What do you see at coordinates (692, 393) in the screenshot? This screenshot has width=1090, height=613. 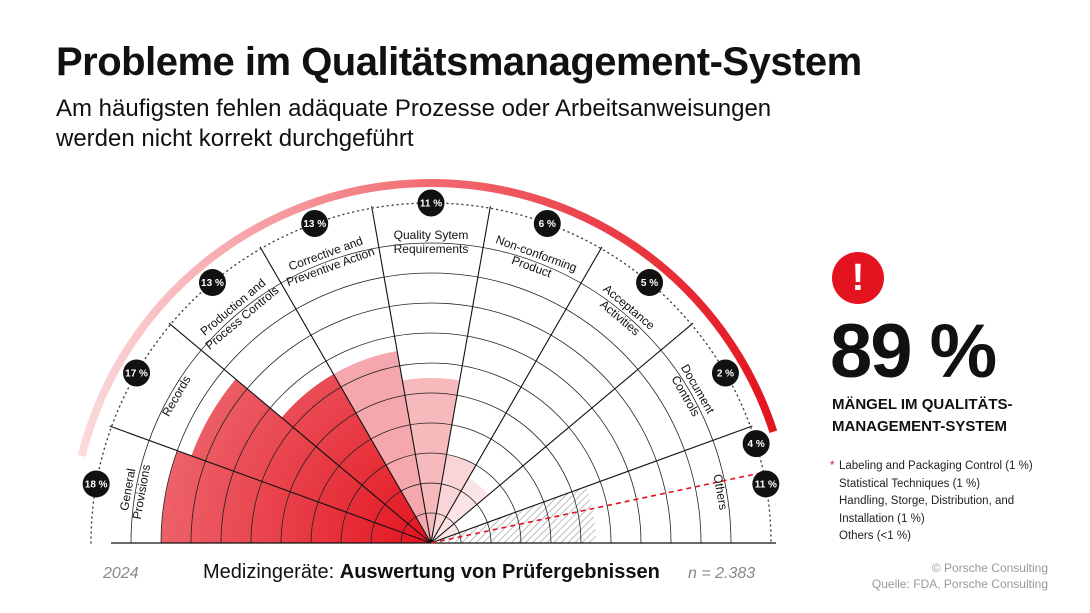 I see `category-label: DocumentControls` at bounding box center [692, 393].